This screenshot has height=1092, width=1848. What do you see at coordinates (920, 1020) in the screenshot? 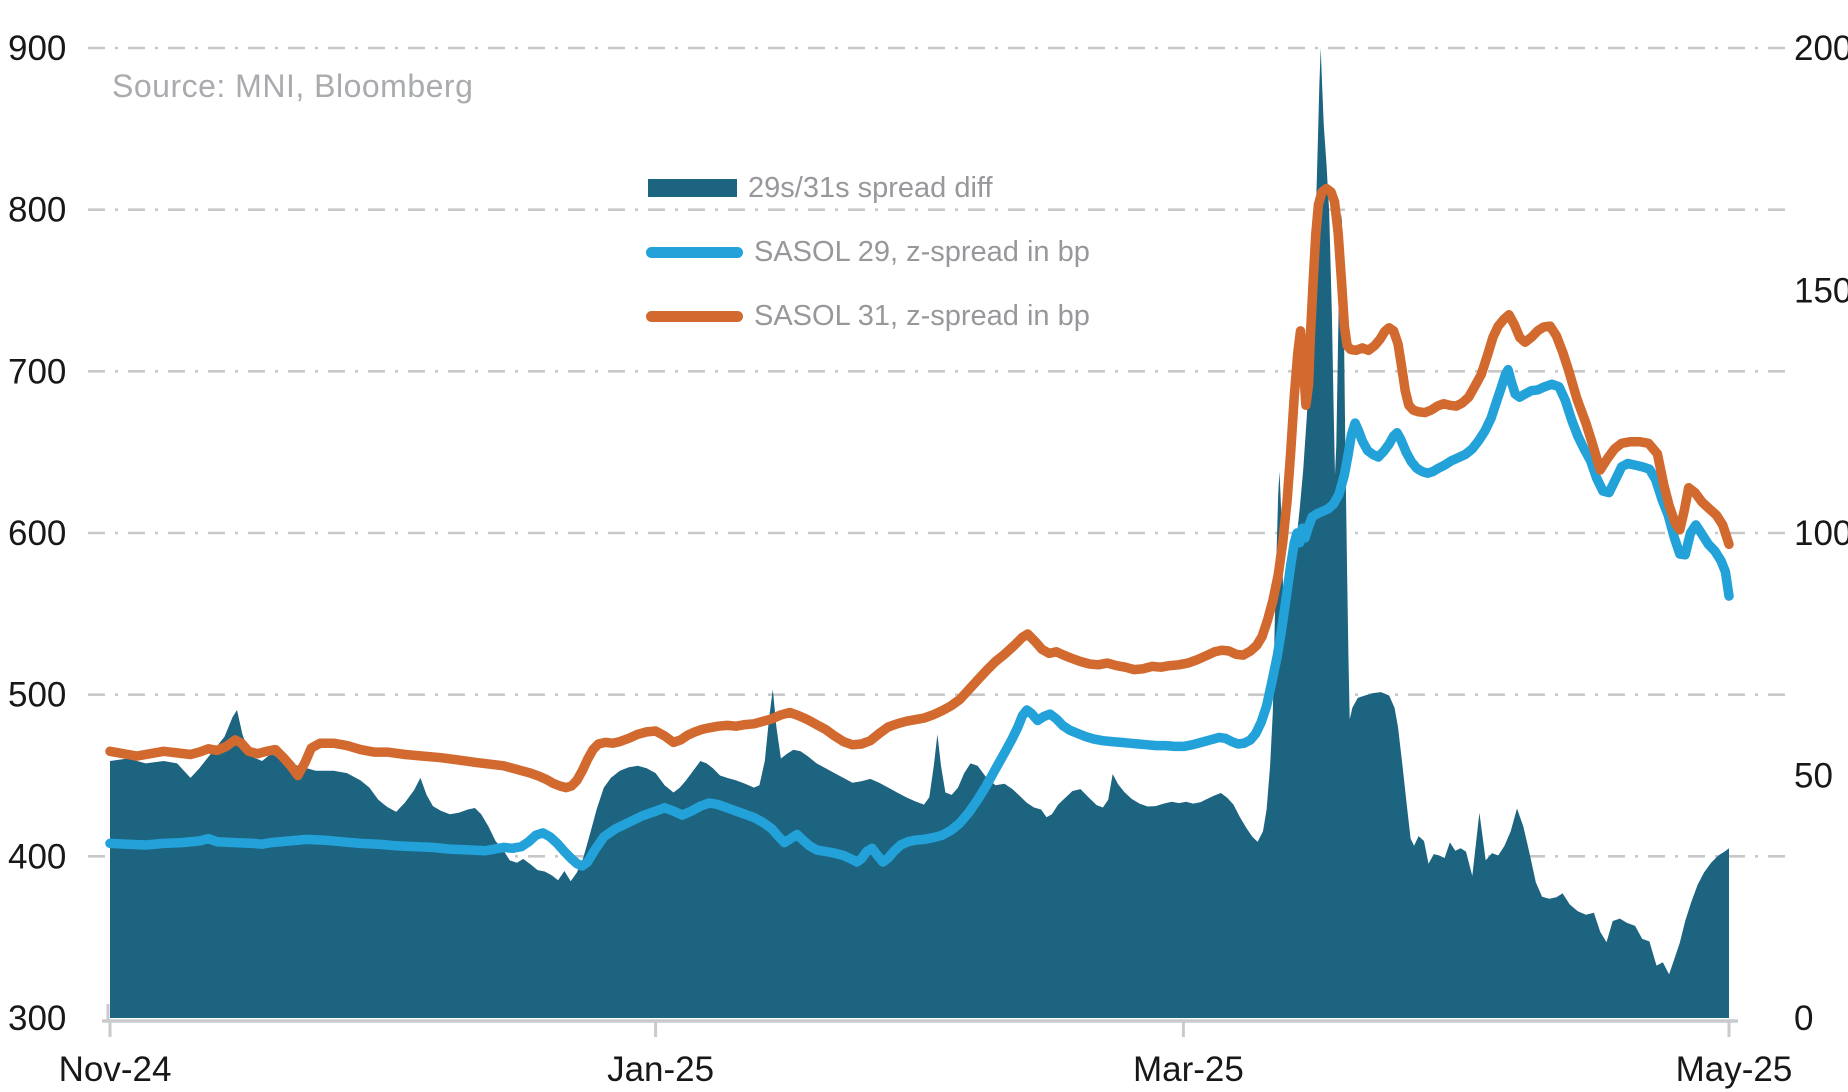
I see `x-axis` at bounding box center [920, 1020].